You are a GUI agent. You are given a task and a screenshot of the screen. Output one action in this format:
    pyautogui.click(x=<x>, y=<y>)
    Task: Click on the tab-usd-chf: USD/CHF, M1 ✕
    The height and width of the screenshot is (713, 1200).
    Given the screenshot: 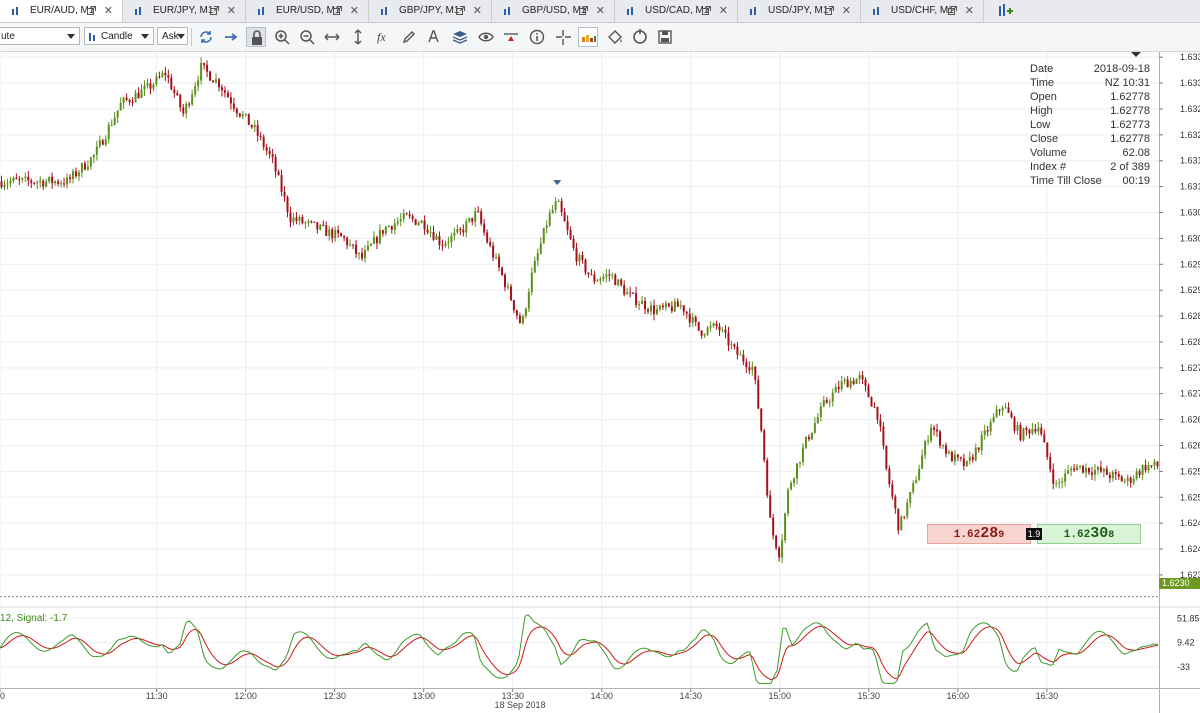 What is the action you would take?
    pyautogui.click(x=922, y=11)
    